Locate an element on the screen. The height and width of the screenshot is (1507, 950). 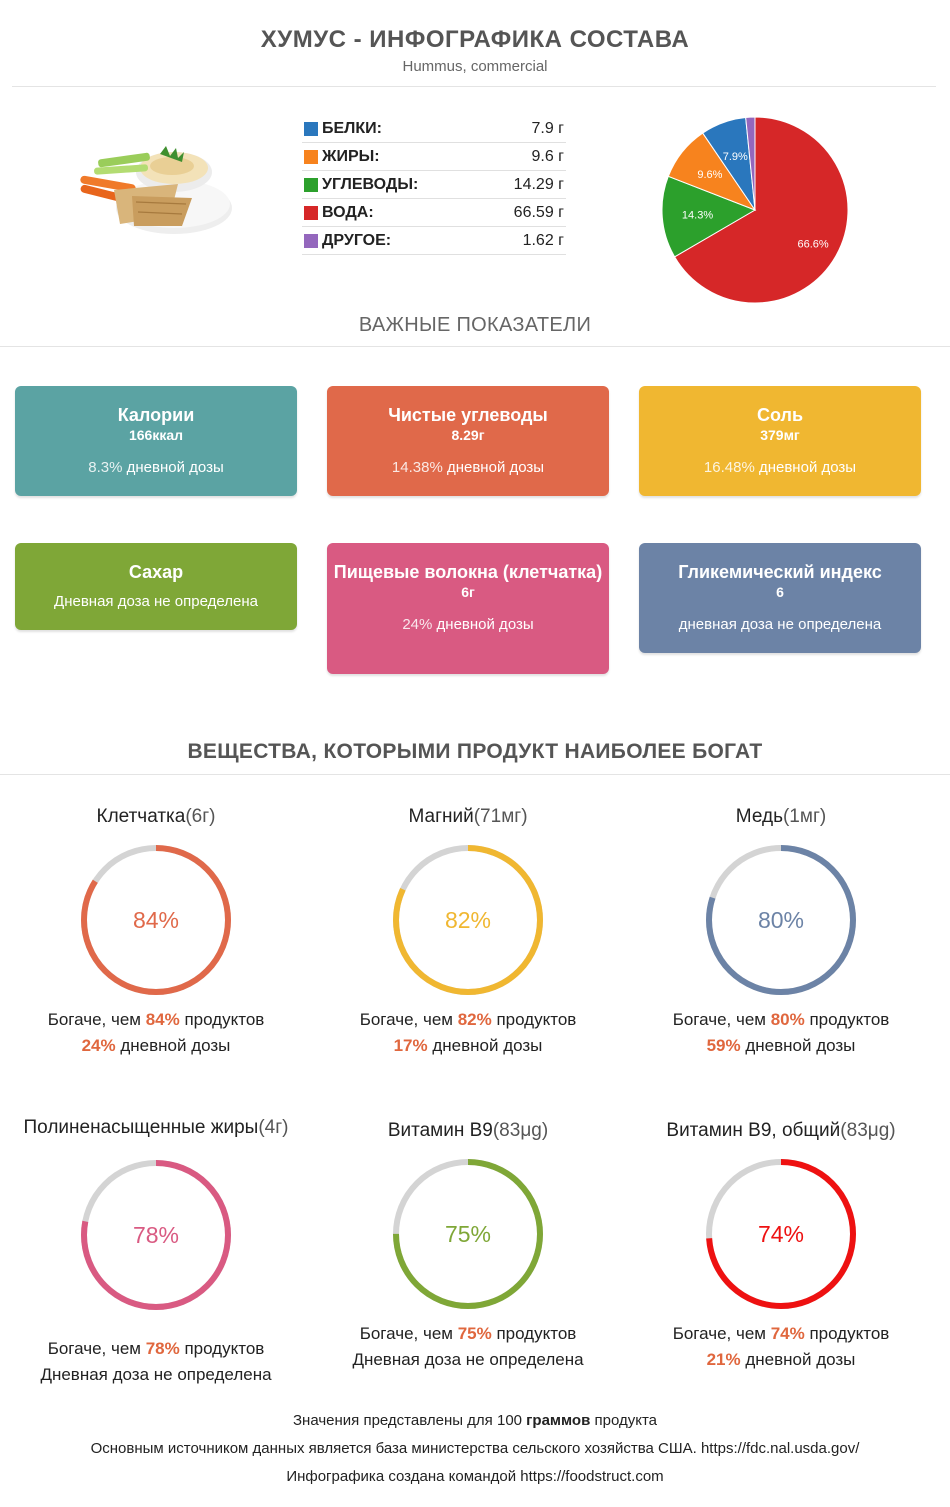
card-value: 8.29г is located at coordinates (468, 435).